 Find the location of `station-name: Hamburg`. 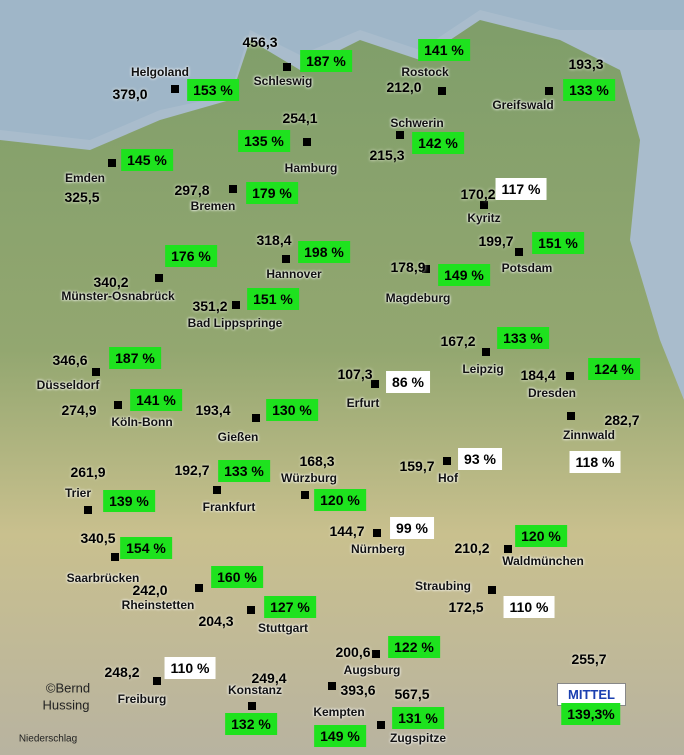

station-name: Hamburg is located at coordinates (311, 168).